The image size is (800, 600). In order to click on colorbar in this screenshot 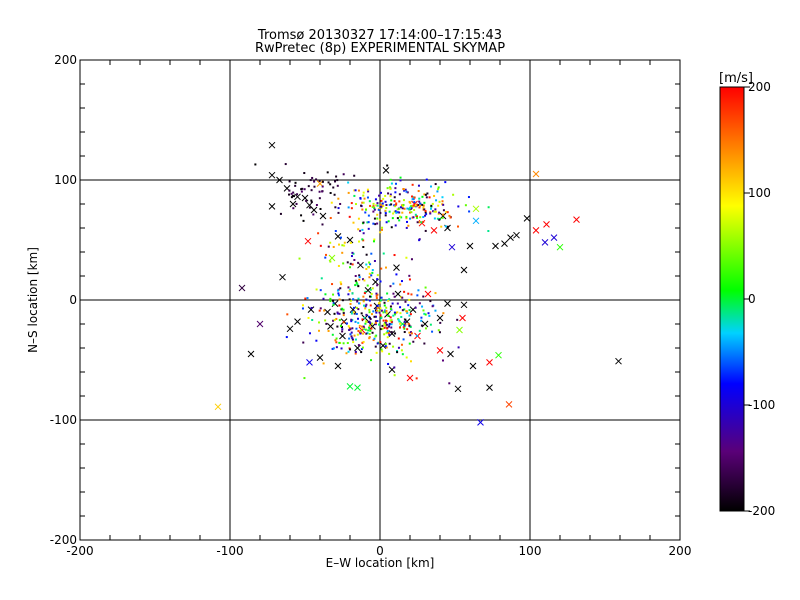, I will do `click(732, 299)`.